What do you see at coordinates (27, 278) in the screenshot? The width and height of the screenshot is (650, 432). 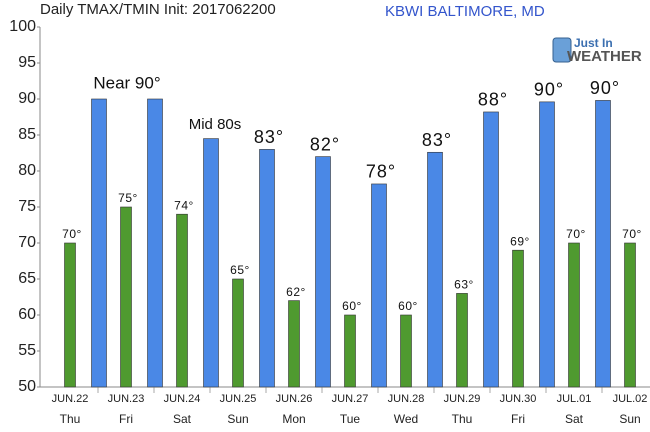 I see `y-tick-label: 65` at bounding box center [27, 278].